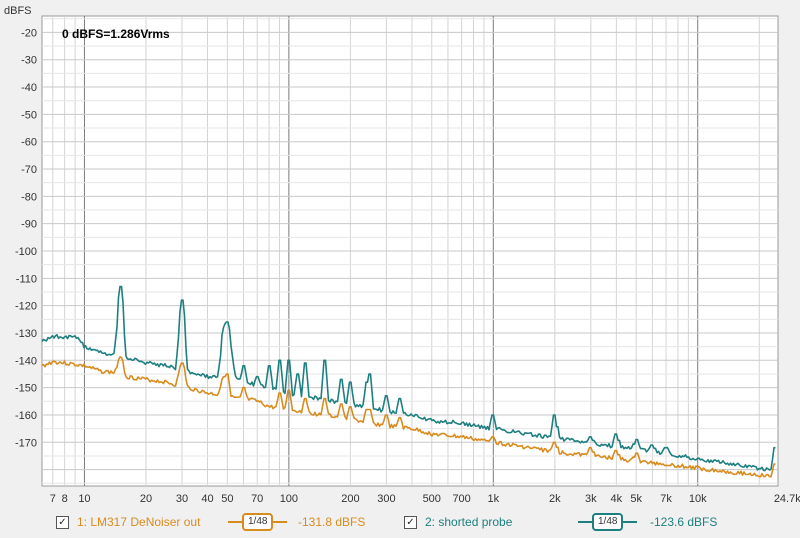 The width and height of the screenshot is (800, 538). What do you see at coordinates (432, 499) in the screenshot?
I see `x-tick-label: 500` at bounding box center [432, 499].